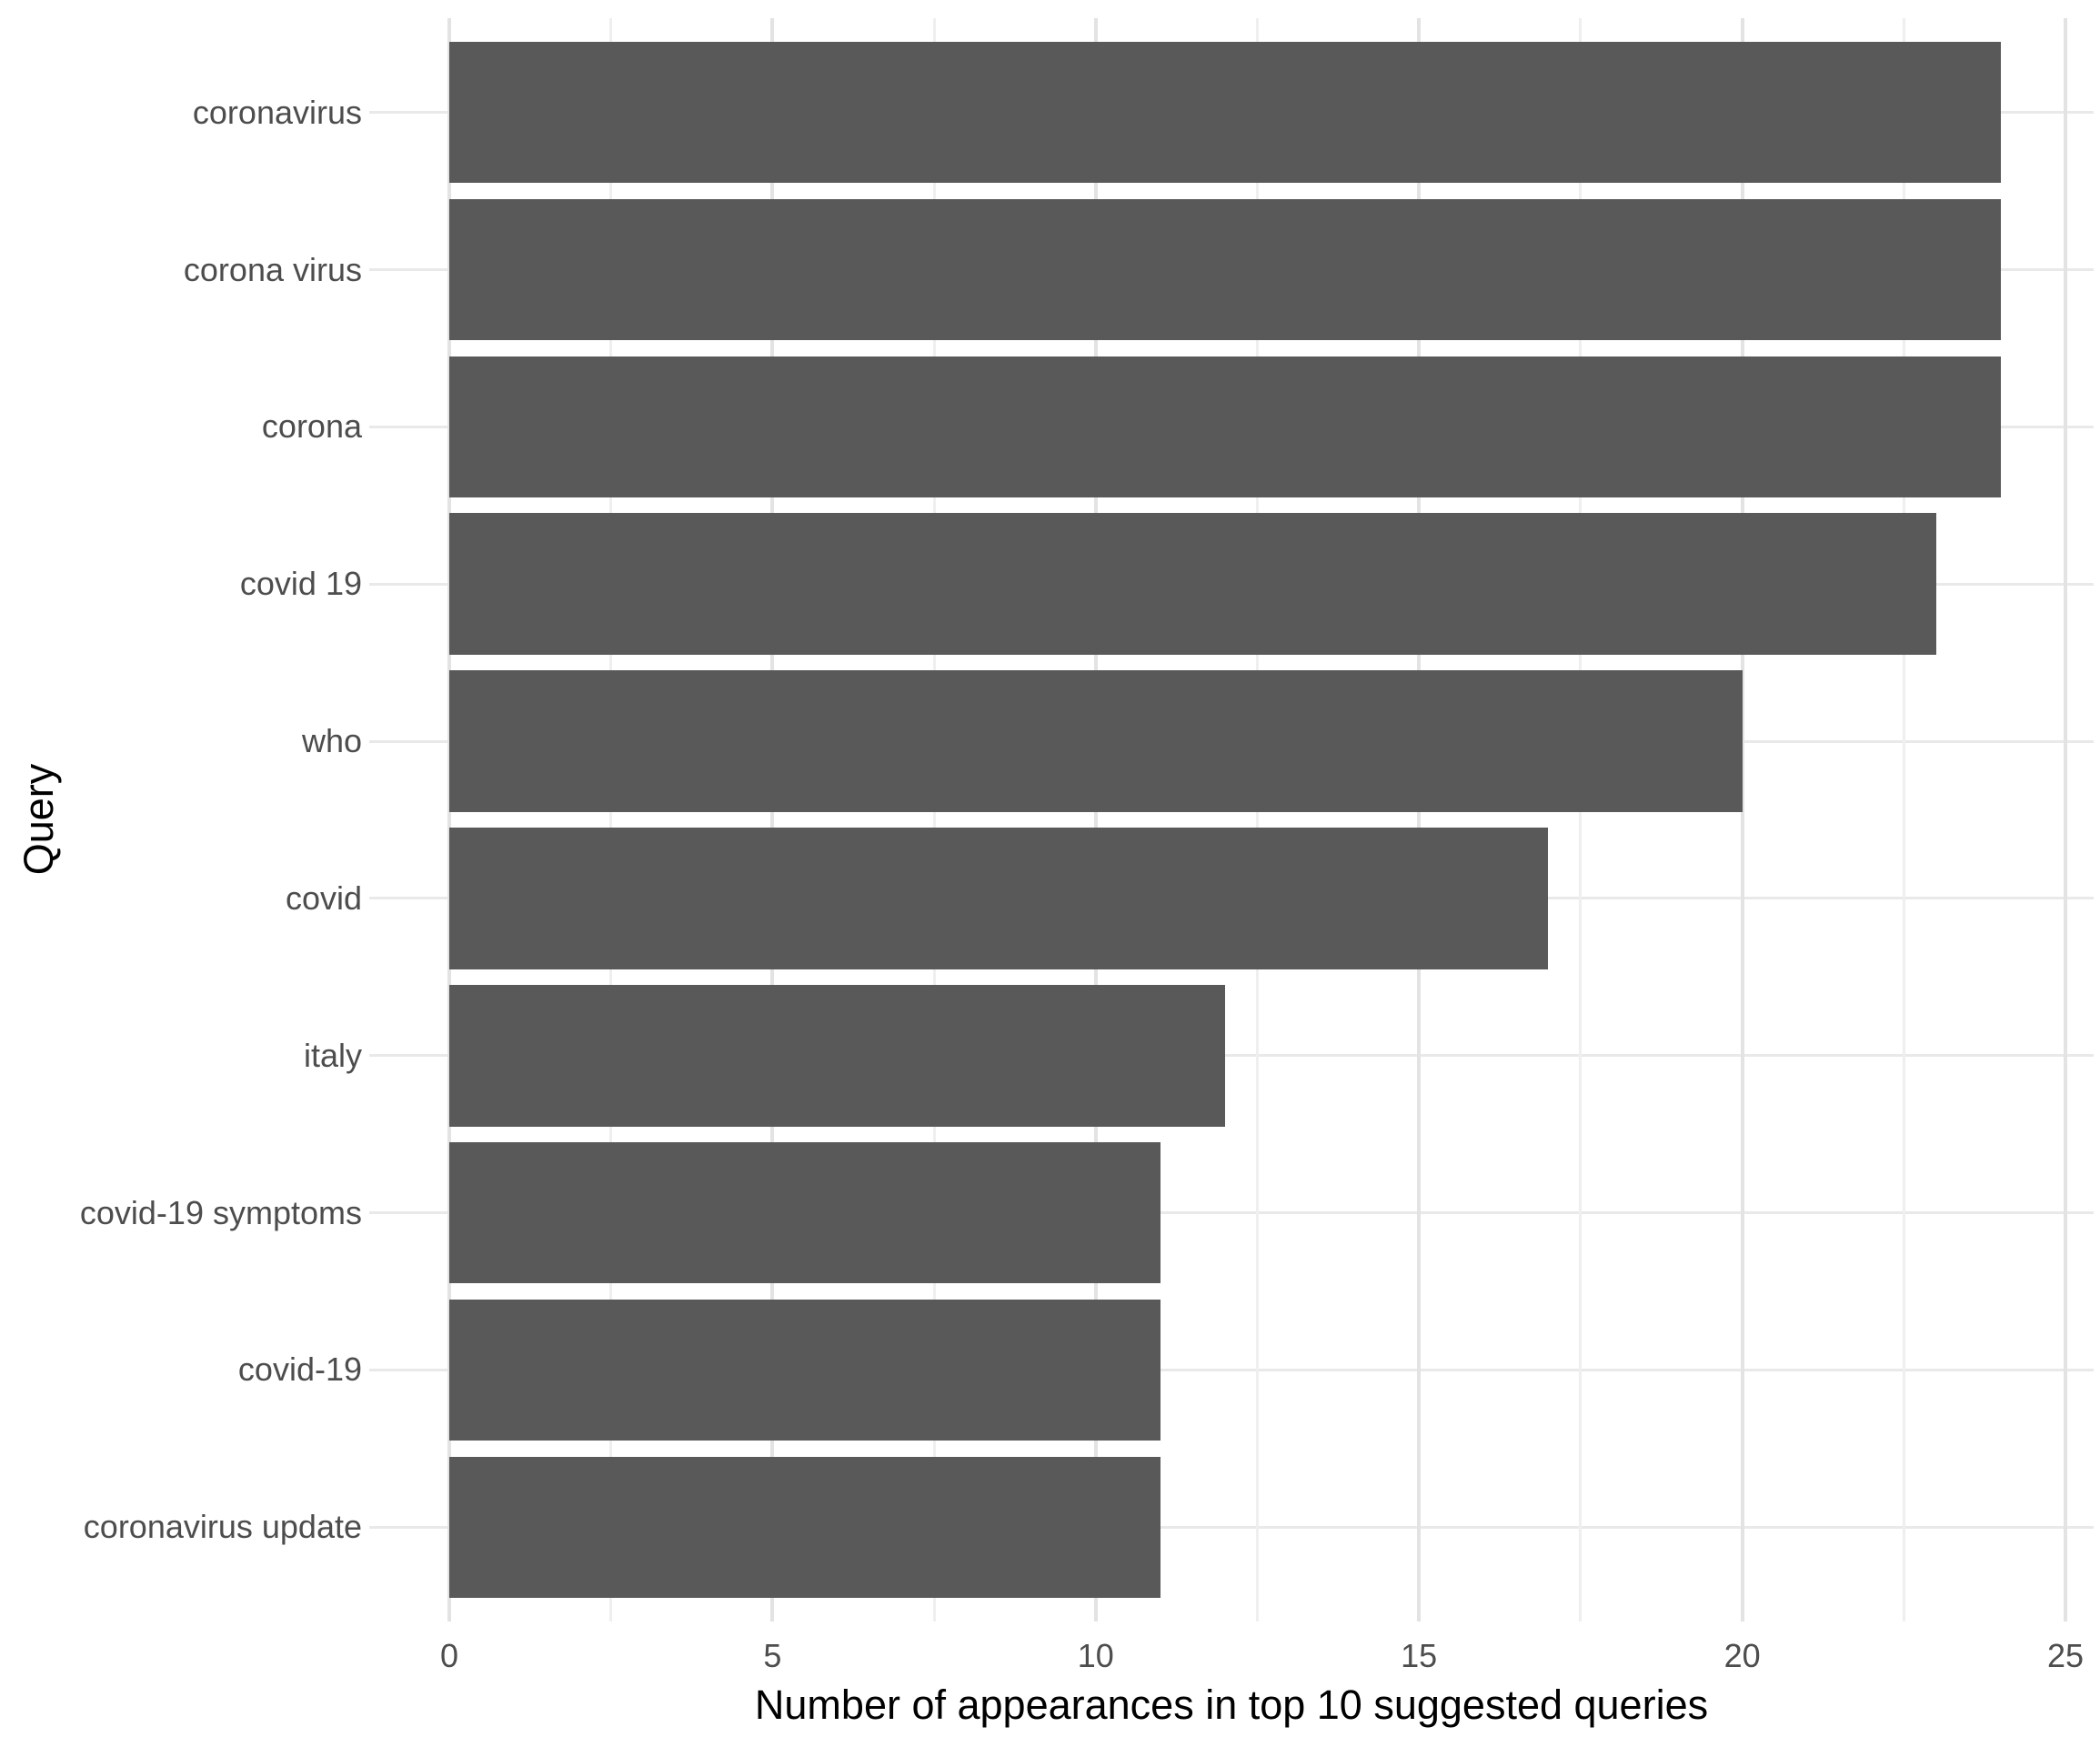 The image size is (2100, 1747). What do you see at coordinates (449, 1655) in the screenshot?
I see `x-tick-label: 0` at bounding box center [449, 1655].